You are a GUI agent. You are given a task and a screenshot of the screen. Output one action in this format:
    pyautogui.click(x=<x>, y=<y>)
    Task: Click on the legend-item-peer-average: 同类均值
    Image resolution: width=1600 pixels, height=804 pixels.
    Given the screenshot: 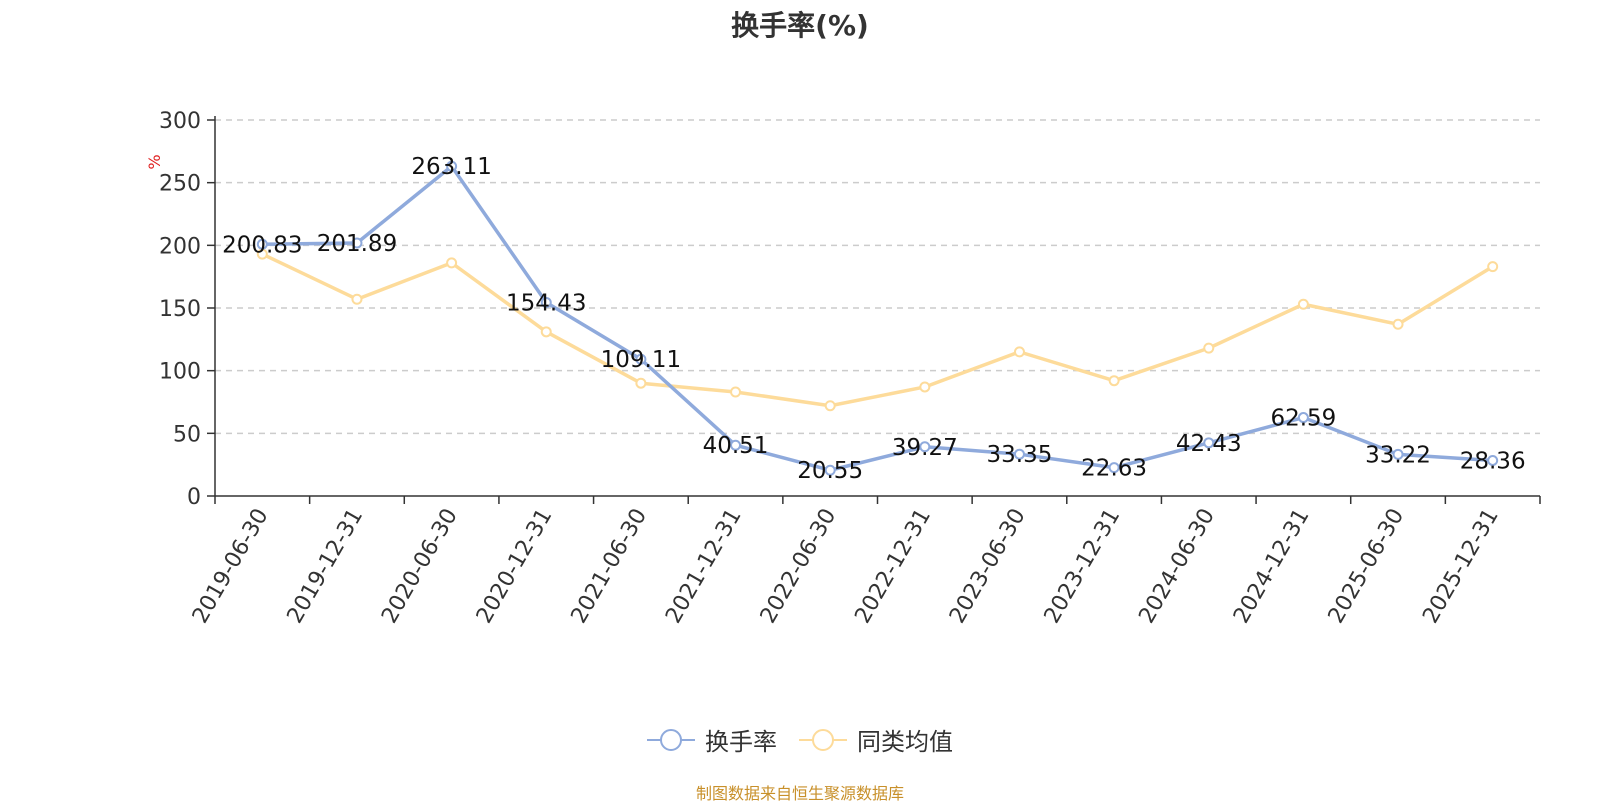 What is the action you would take?
    pyautogui.click(x=876, y=739)
    